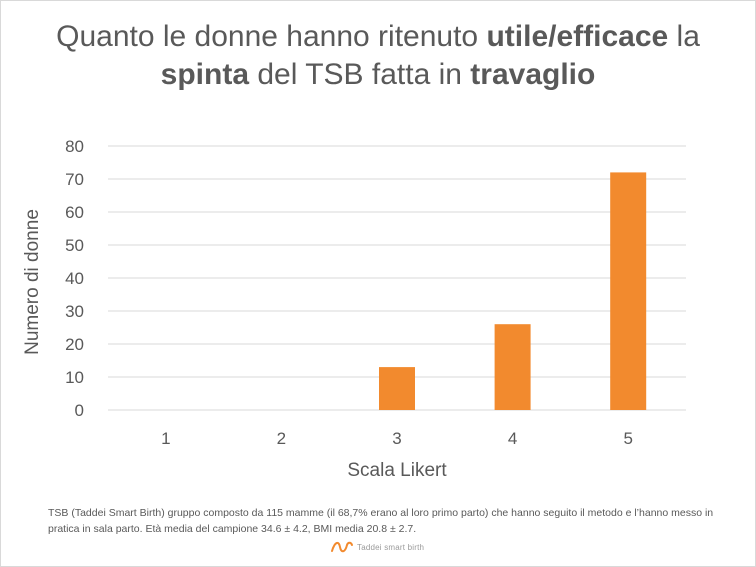 The image size is (756, 567). What do you see at coordinates (74, 344) in the screenshot?
I see `y-tick-label: 20` at bounding box center [74, 344].